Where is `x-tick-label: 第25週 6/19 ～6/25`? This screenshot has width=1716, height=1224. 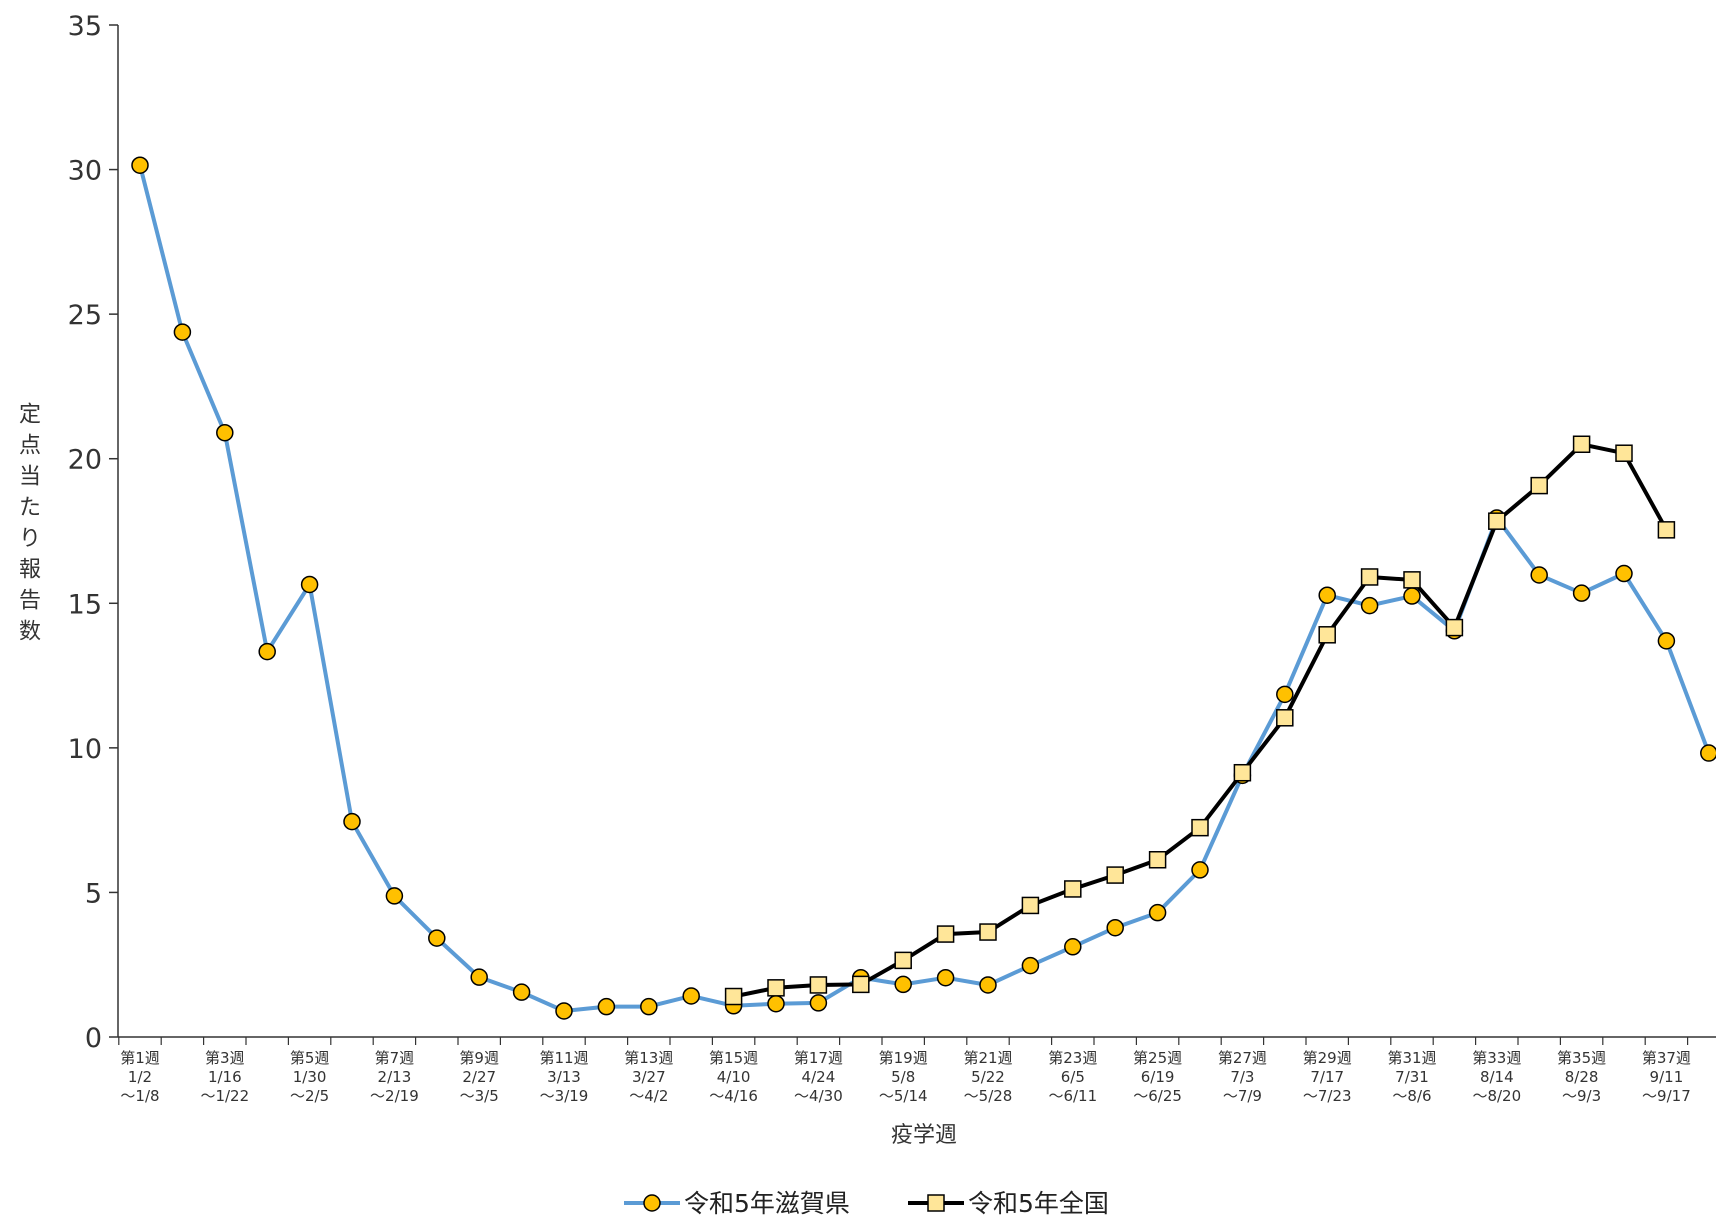
x-tick-label: 第25週 6/19 ～6/25 is located at coordinates (1157, 1077).